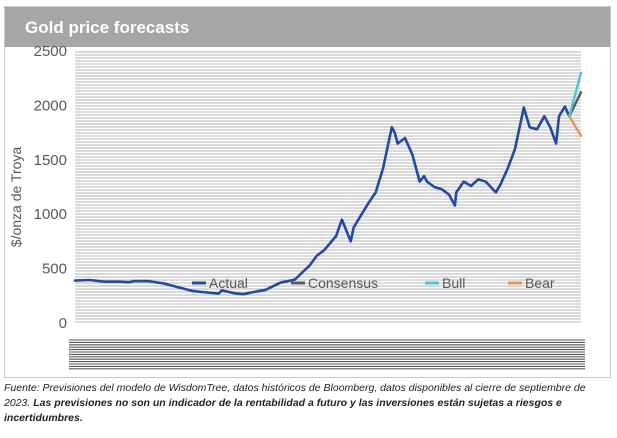 The width and height of the screenshot is (617, 438). I want to click on legend-label-bull: Bull, so click(453, 283).